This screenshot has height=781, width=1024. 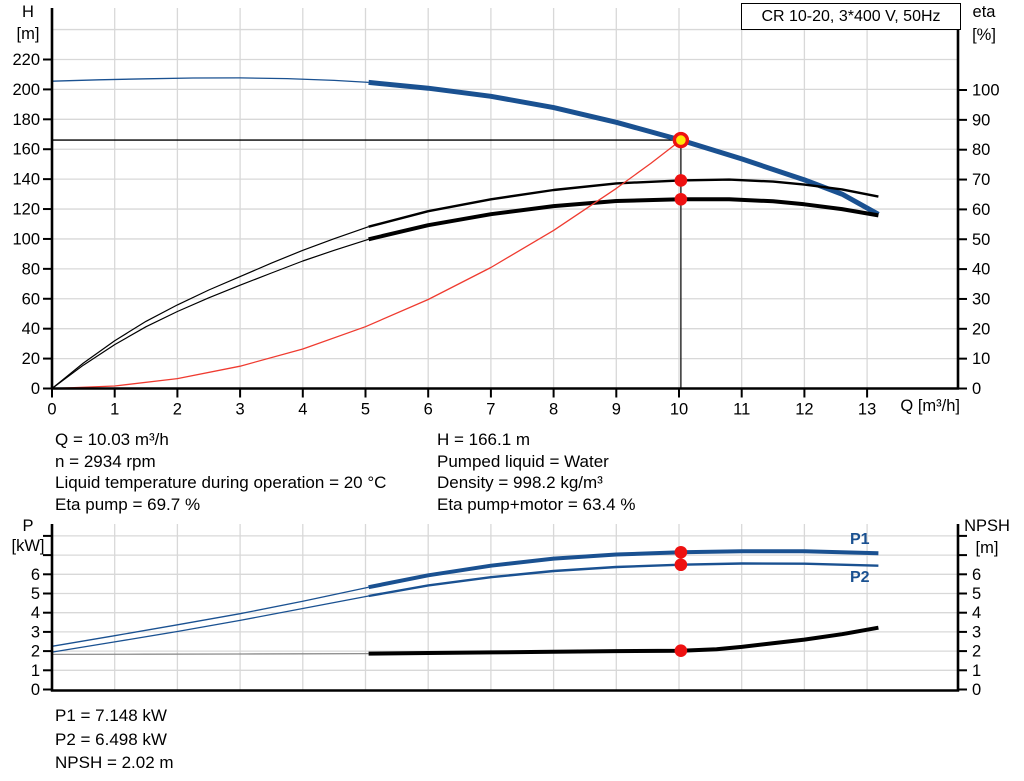 I want to click on info-line-npsh: NPSH = 2.02 m, so click(x=114, y=763).